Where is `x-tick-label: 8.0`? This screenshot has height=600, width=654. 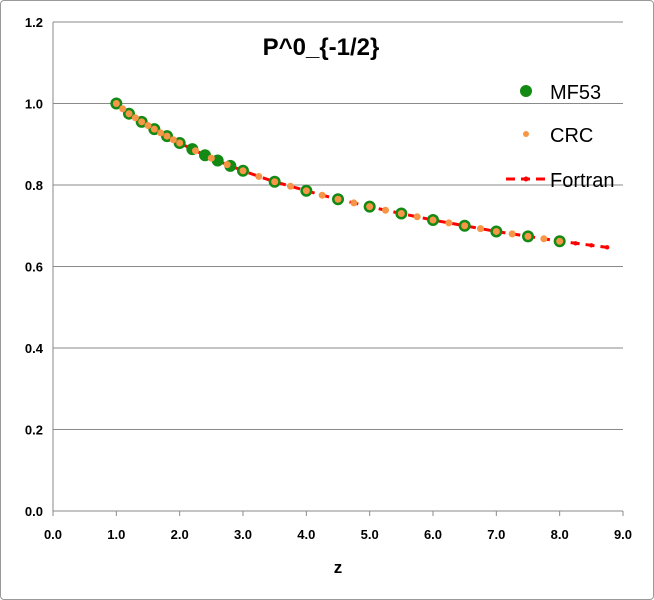
x-tick-label: 8.0 is located at coordinates (560, 534).